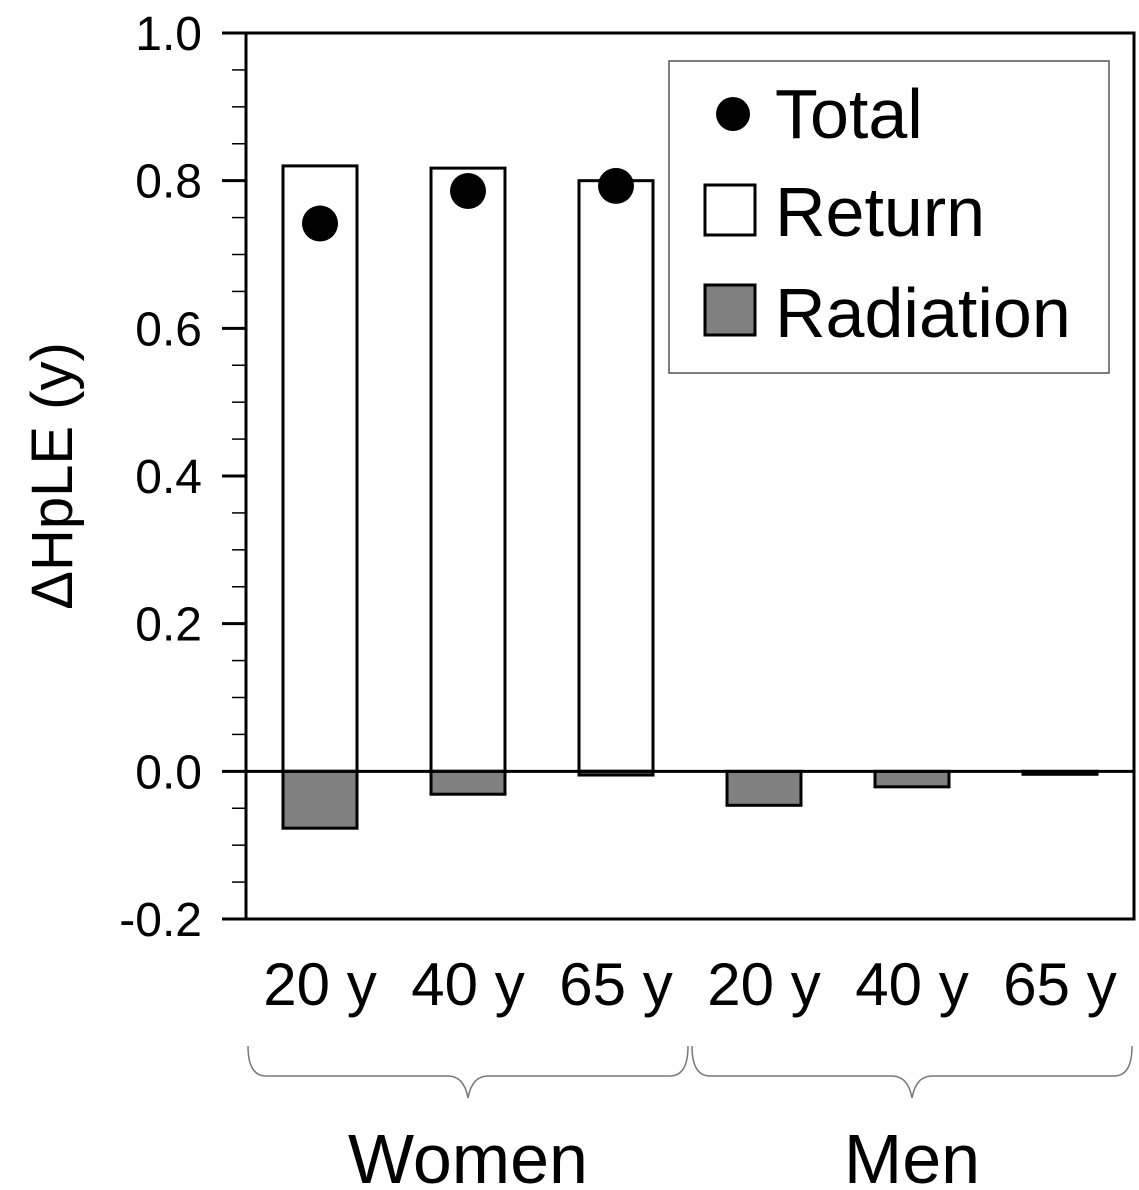 The width and height of the screenshot is (1139, 1190). I want to click on y-tick-label: -0.2, so click(160, 920).